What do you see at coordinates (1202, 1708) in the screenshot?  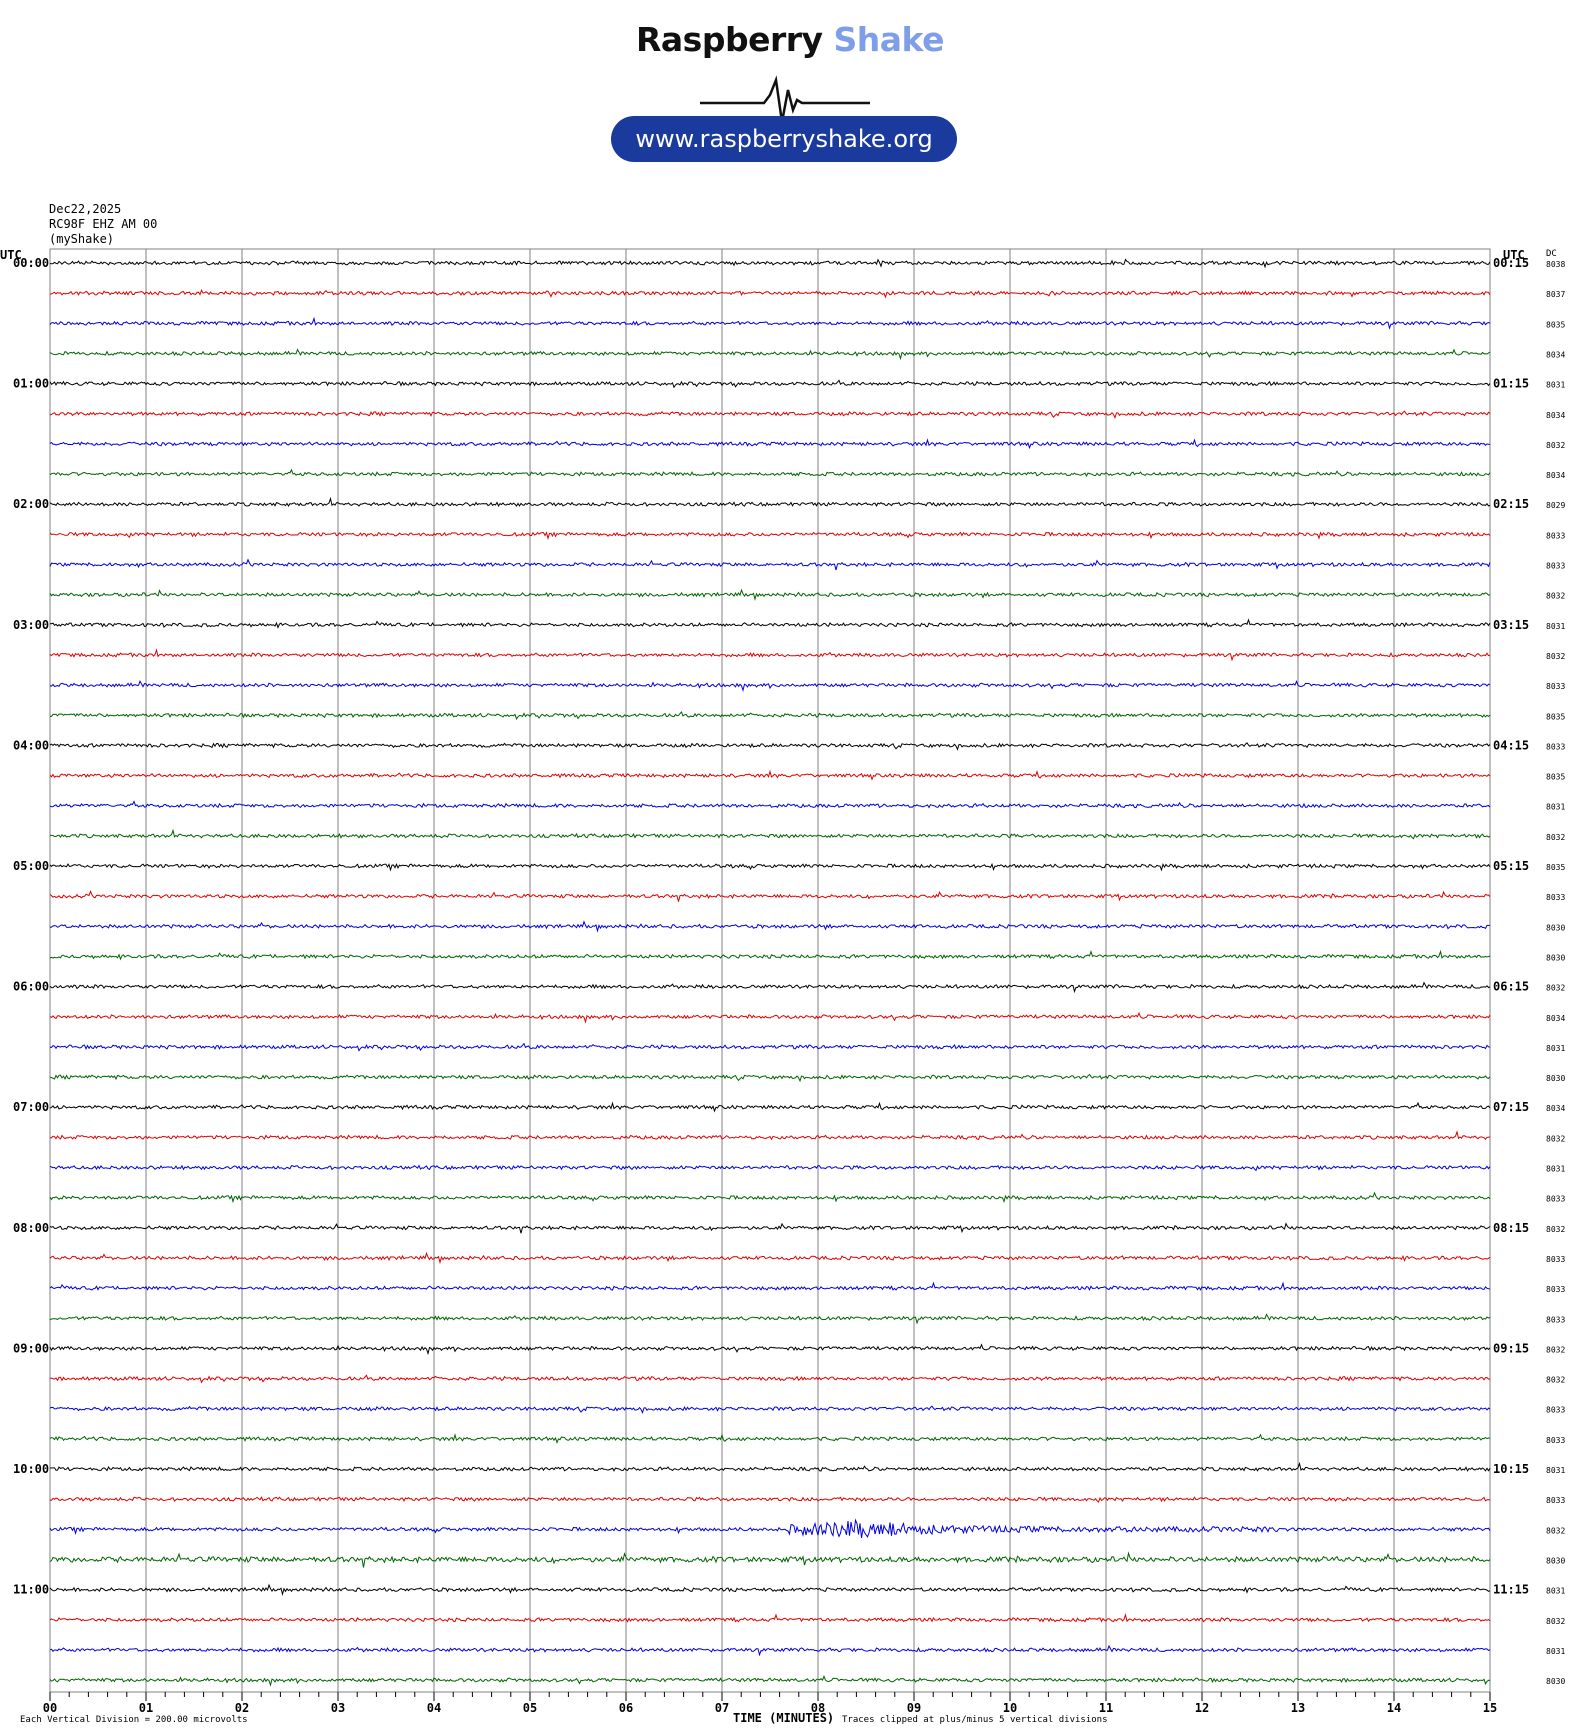 I see `x-tick-label: 12` at bounding box center [1202, 1708].